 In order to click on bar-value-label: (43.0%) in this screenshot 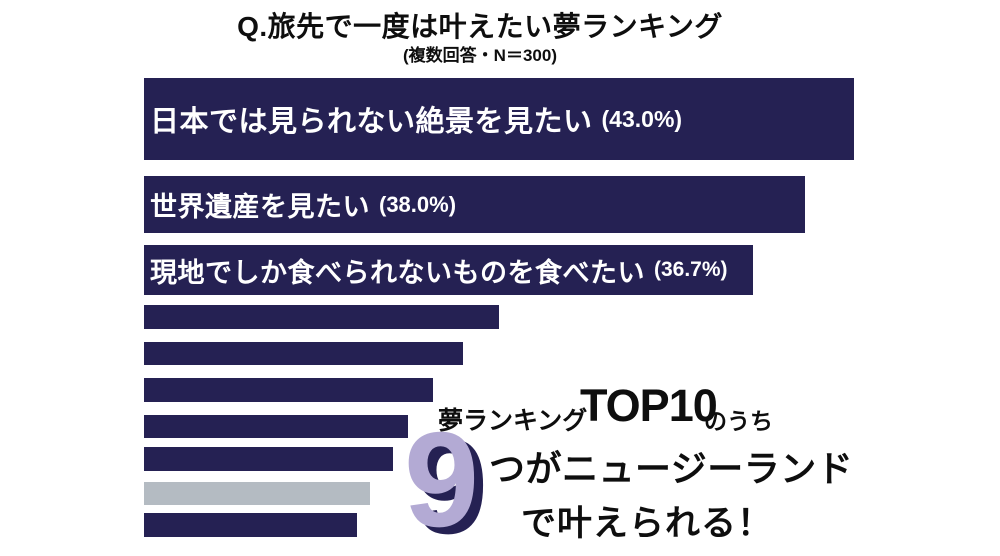, I will do `click(642, 118)`.